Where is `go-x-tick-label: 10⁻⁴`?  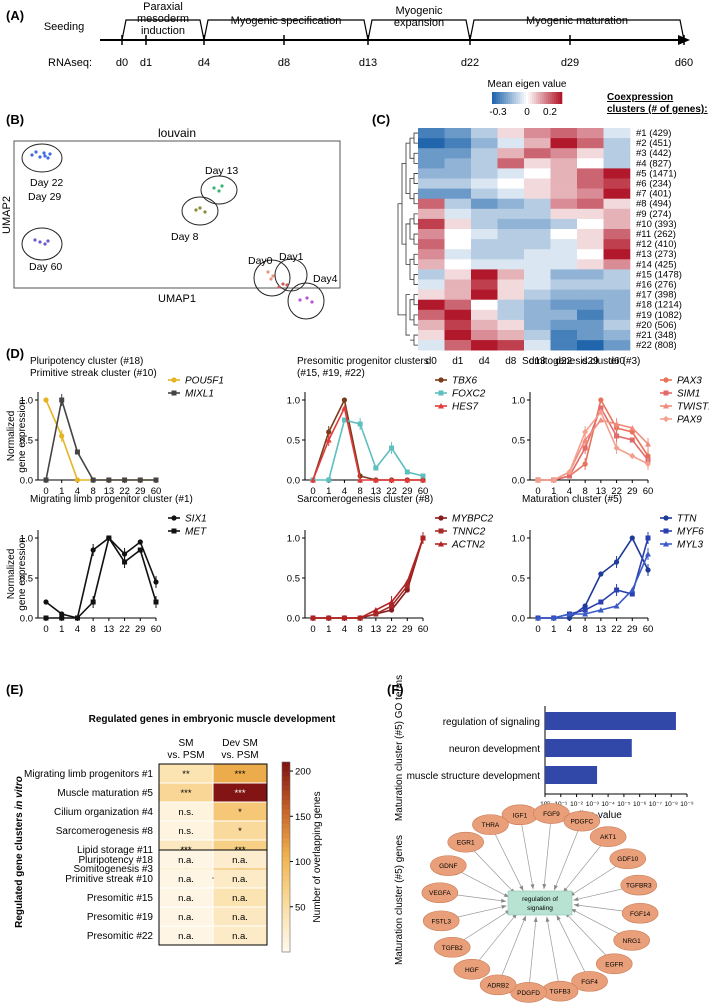 go-x-tick-label: 10⁻⁴ is located at coordinates (608, 804).